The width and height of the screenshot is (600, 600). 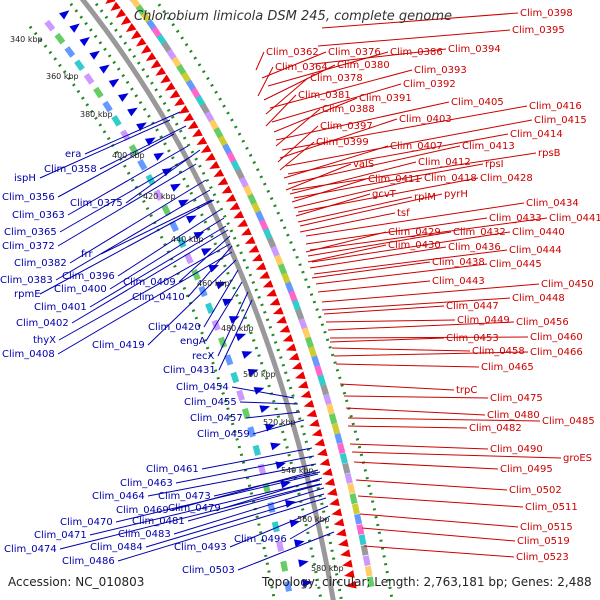 What do you see at coordinates (27, 294) in the screenshot?
I see `gene-label: rpmE` at bounding box center [27, 294].